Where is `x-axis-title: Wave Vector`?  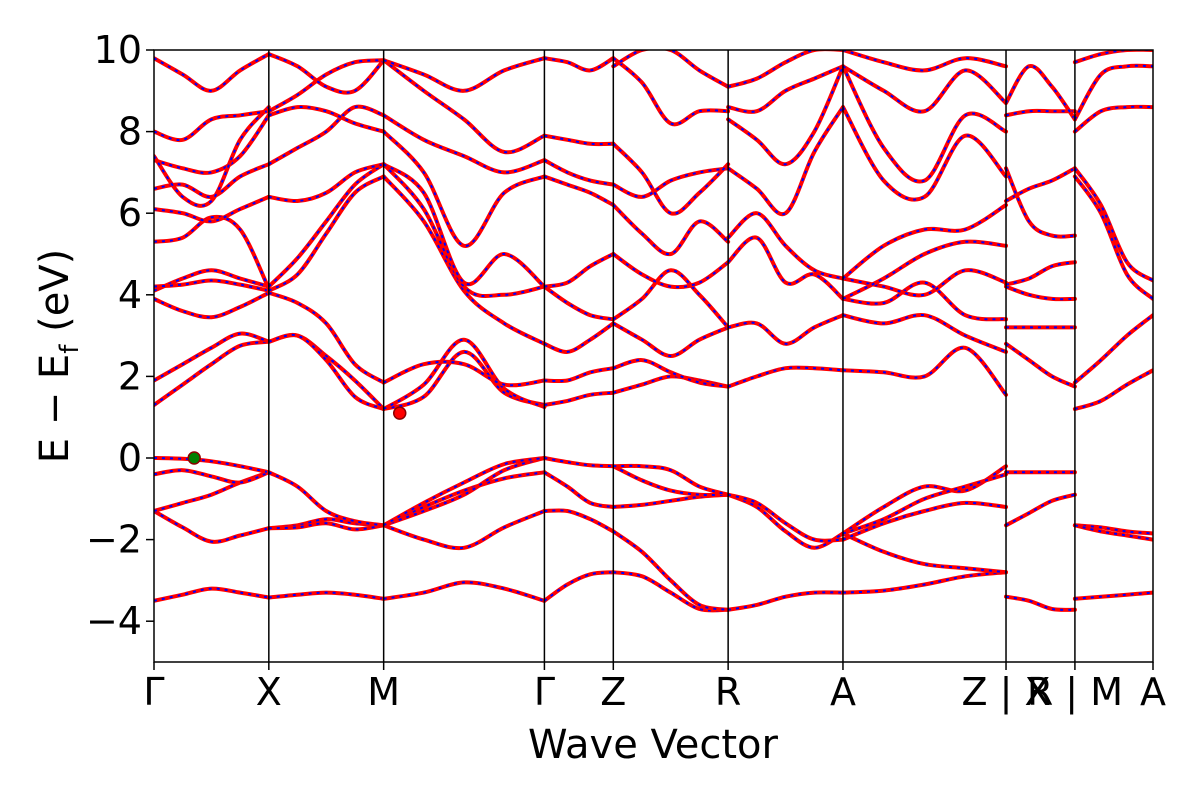
x-axis-title: Wave Vector is located at coordinates (653, 745).